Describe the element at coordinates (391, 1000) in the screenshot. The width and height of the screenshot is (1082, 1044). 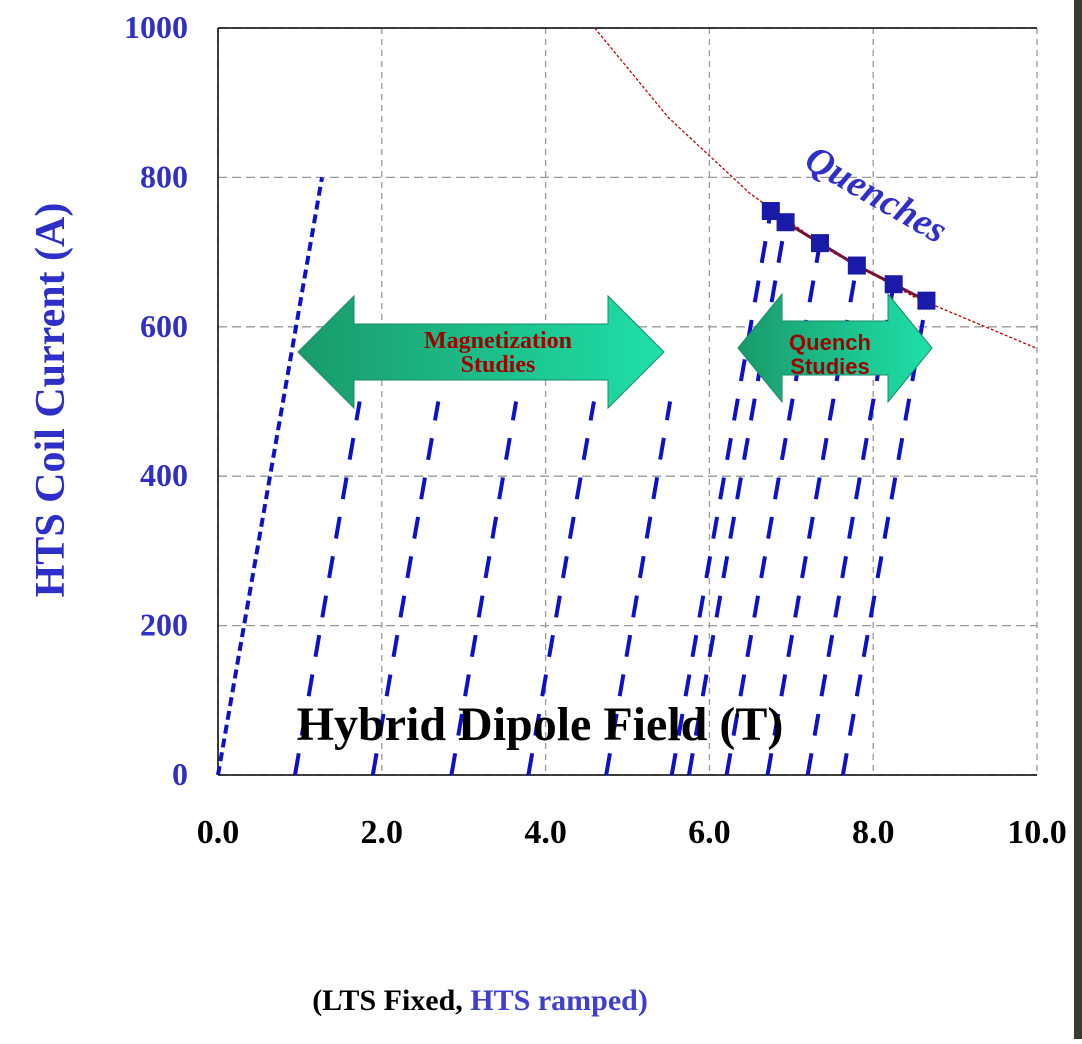
I see `footnote-part: (LTS Fixed,` at that location.